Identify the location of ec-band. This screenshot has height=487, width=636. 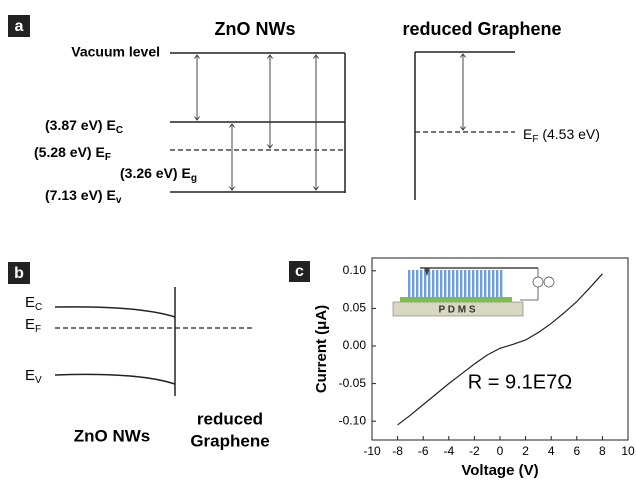
(115, 312).